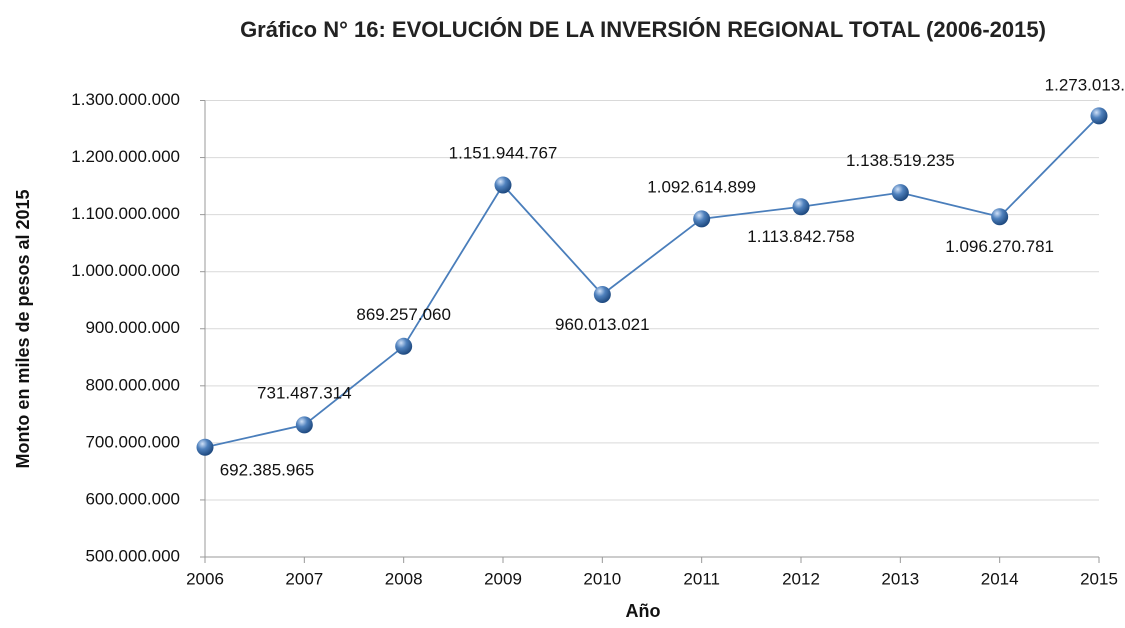 The image size is (1125, 628). Describe the element at coordinates (304, 578) in the screenshot. I see `x-tick-label: 2007` at that location.